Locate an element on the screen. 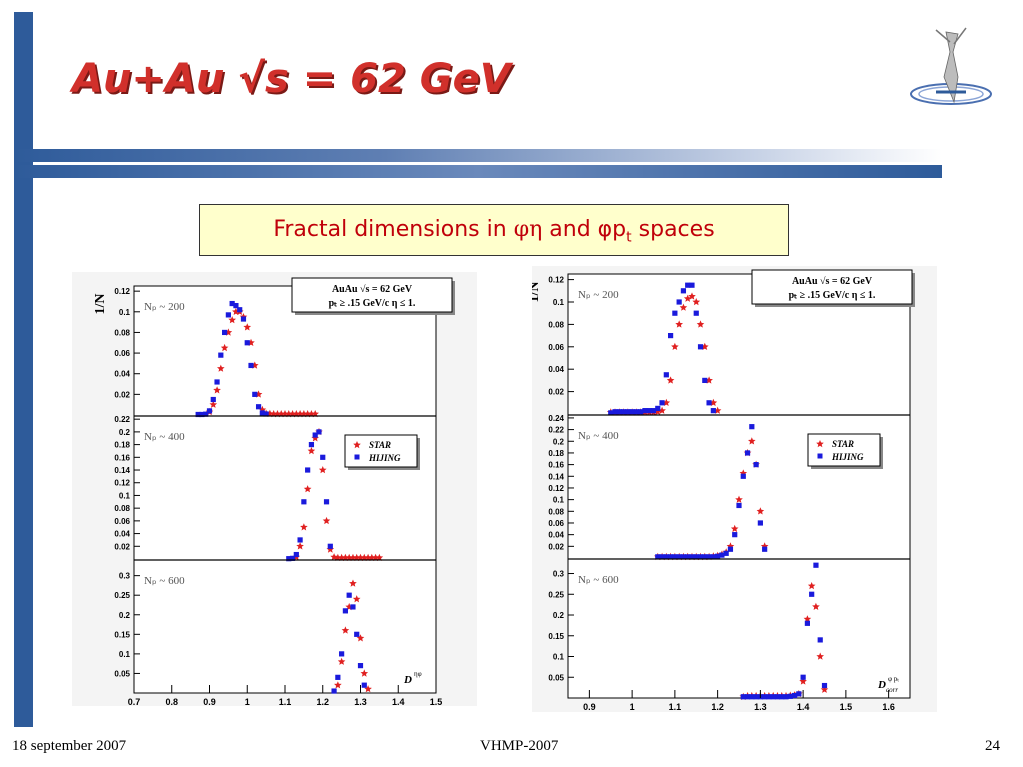  accent-bar-top is located at coordinates (23, 87).